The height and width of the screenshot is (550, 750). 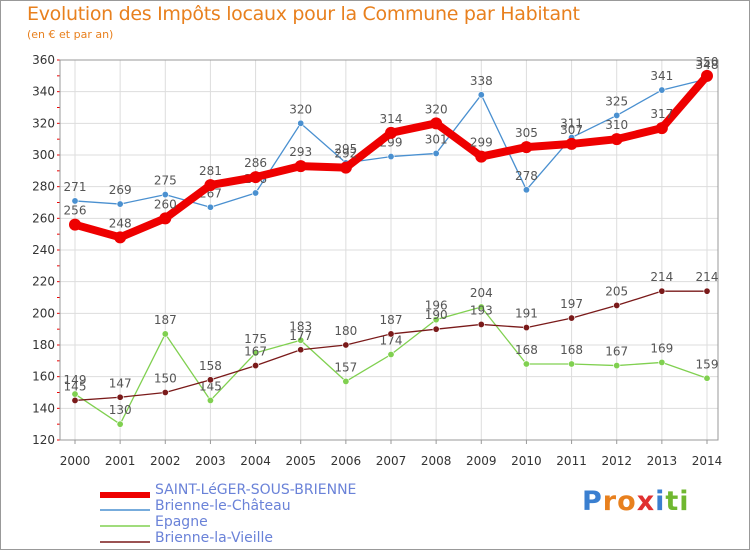 I want to click on data-label: 295, so click(x=345, y=149).